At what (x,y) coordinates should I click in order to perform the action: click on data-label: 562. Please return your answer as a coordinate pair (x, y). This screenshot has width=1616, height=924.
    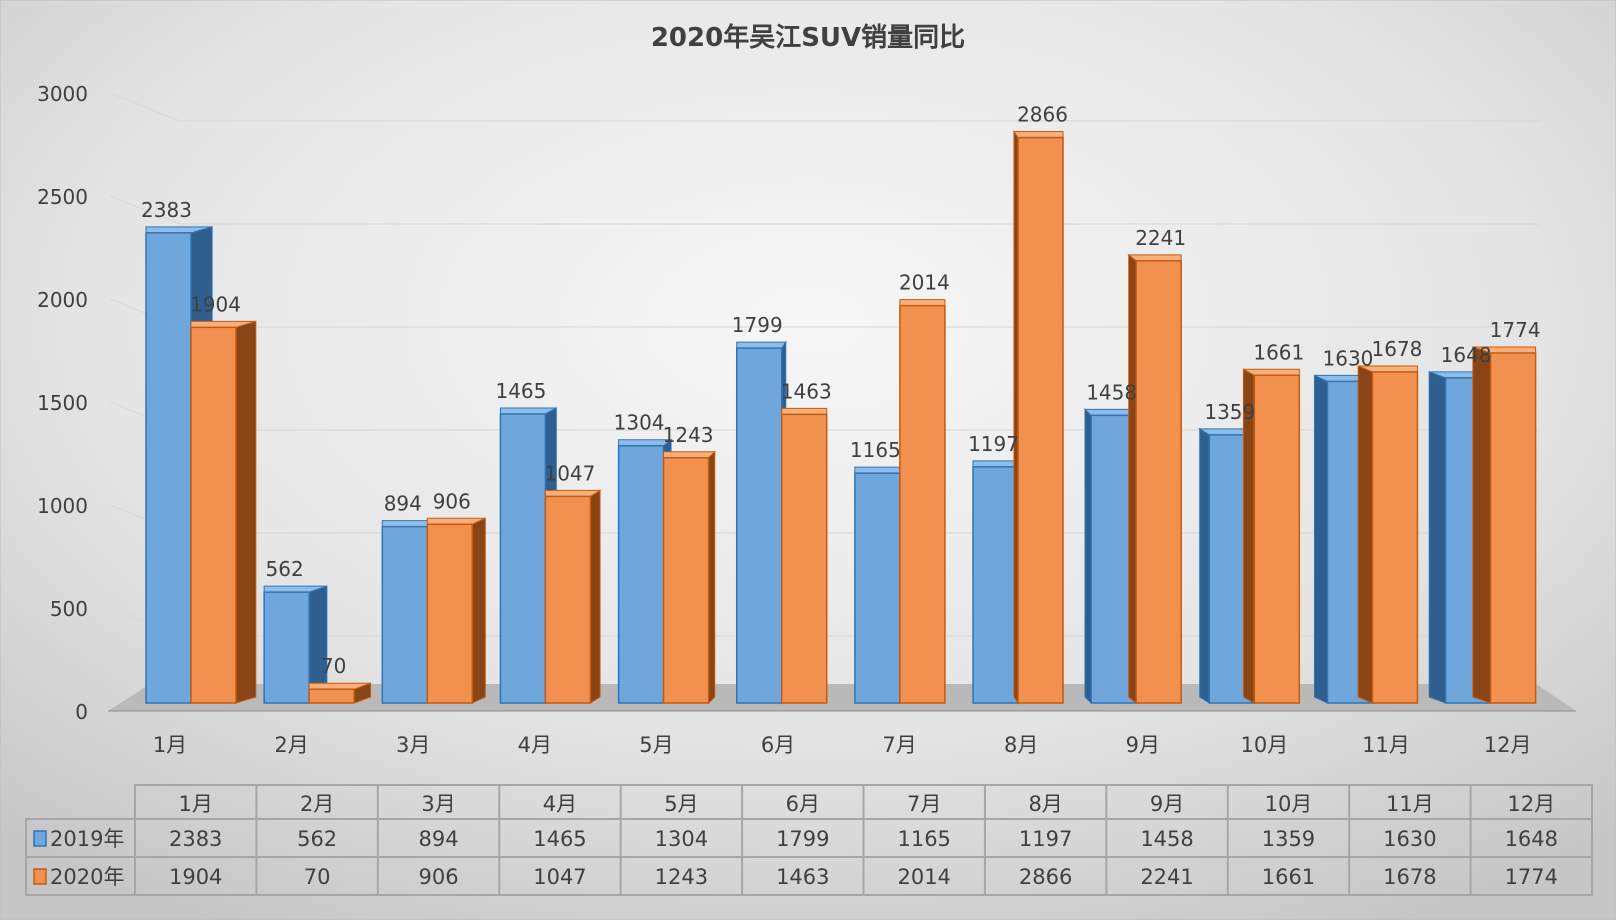
    Looking at the image, I should click on (285, 569).